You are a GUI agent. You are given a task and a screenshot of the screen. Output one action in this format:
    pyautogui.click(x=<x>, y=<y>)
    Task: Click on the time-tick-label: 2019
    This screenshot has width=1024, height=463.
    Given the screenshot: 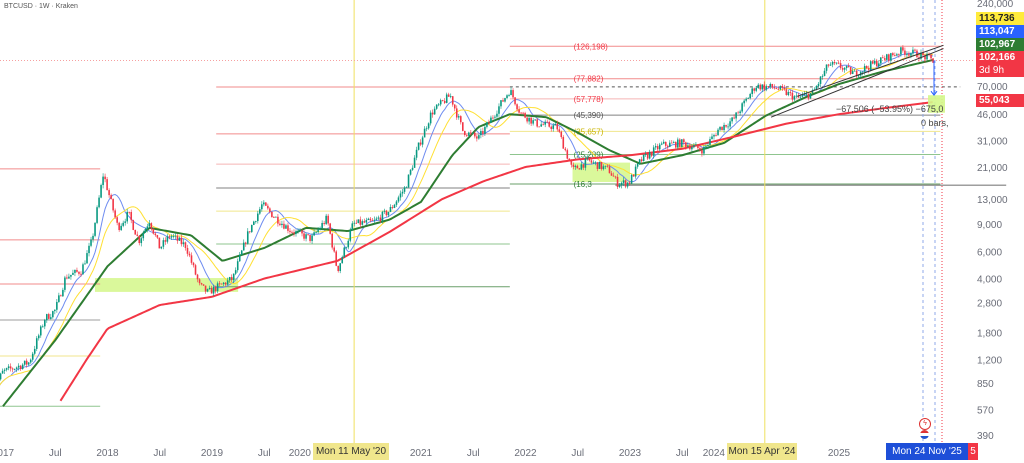 What is the action you would take?
    pyautogui.click(x=212, y=453)
    